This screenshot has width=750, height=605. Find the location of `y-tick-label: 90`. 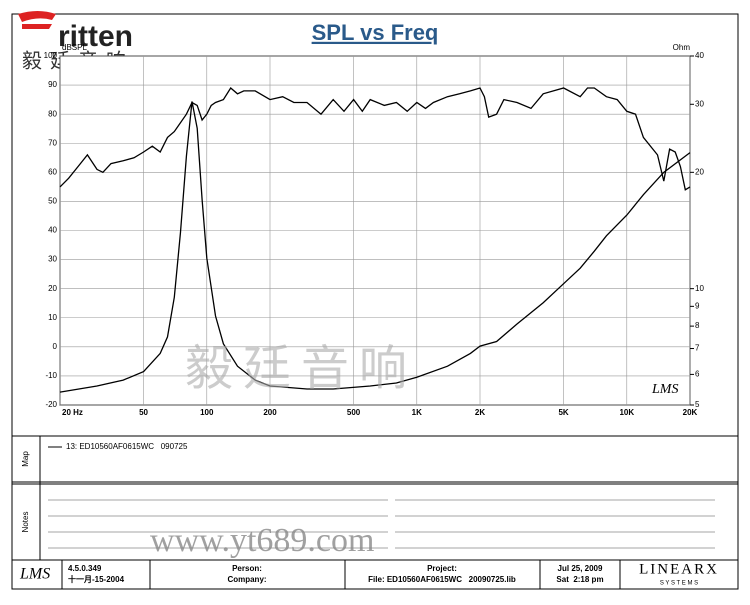

y-tick-label: 90 is located at coordinates (52, 84).